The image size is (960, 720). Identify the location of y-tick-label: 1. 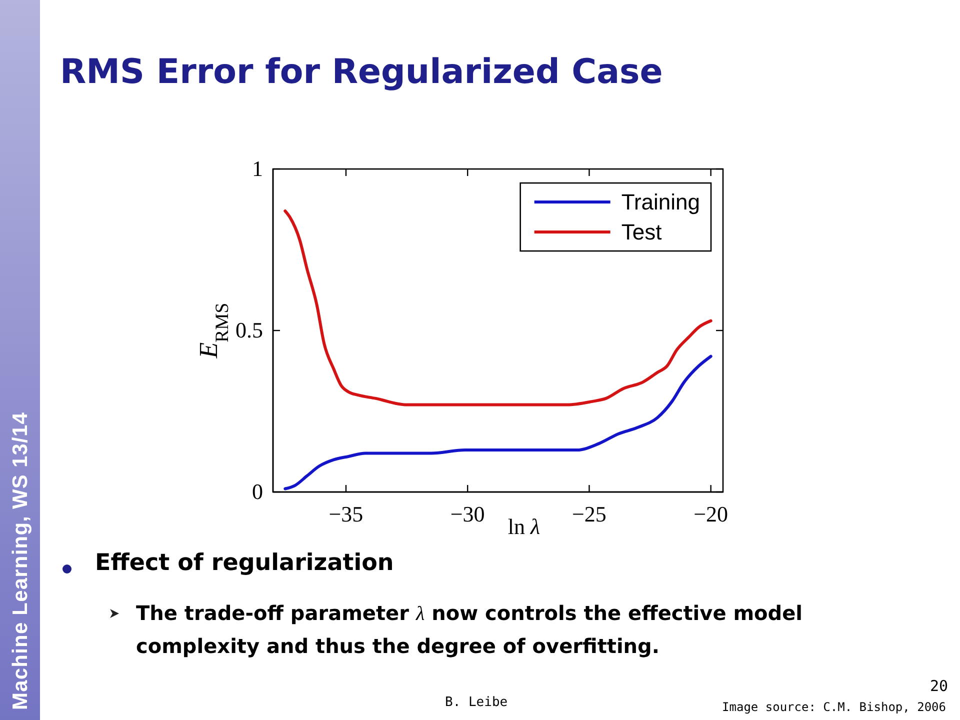
(257, 169).